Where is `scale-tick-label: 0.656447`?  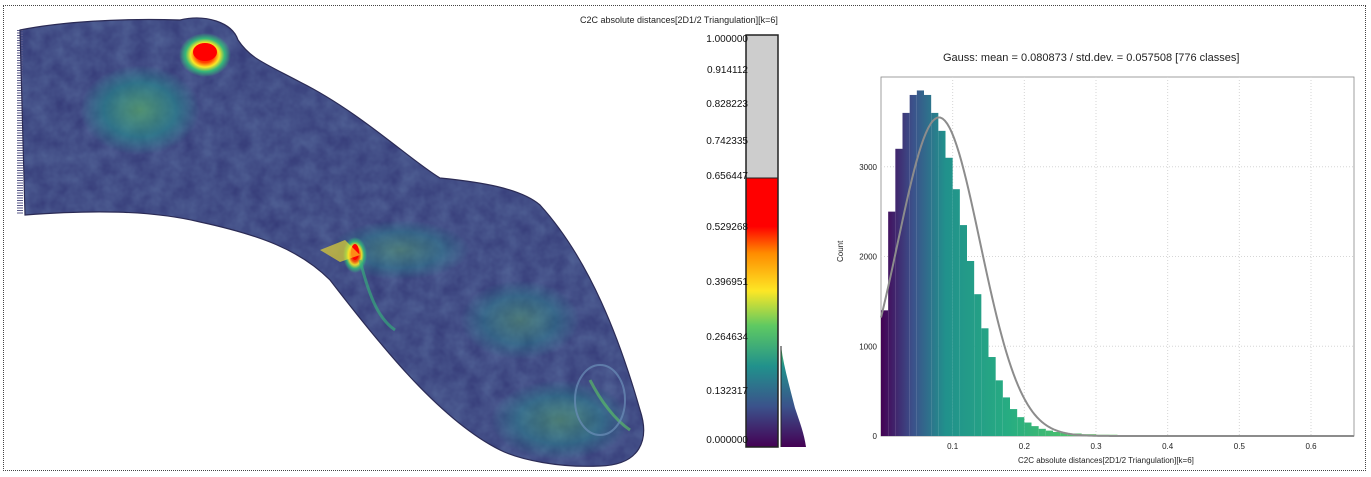 scale-tick-label: 0.656447 is located at coordinates (727, 176).